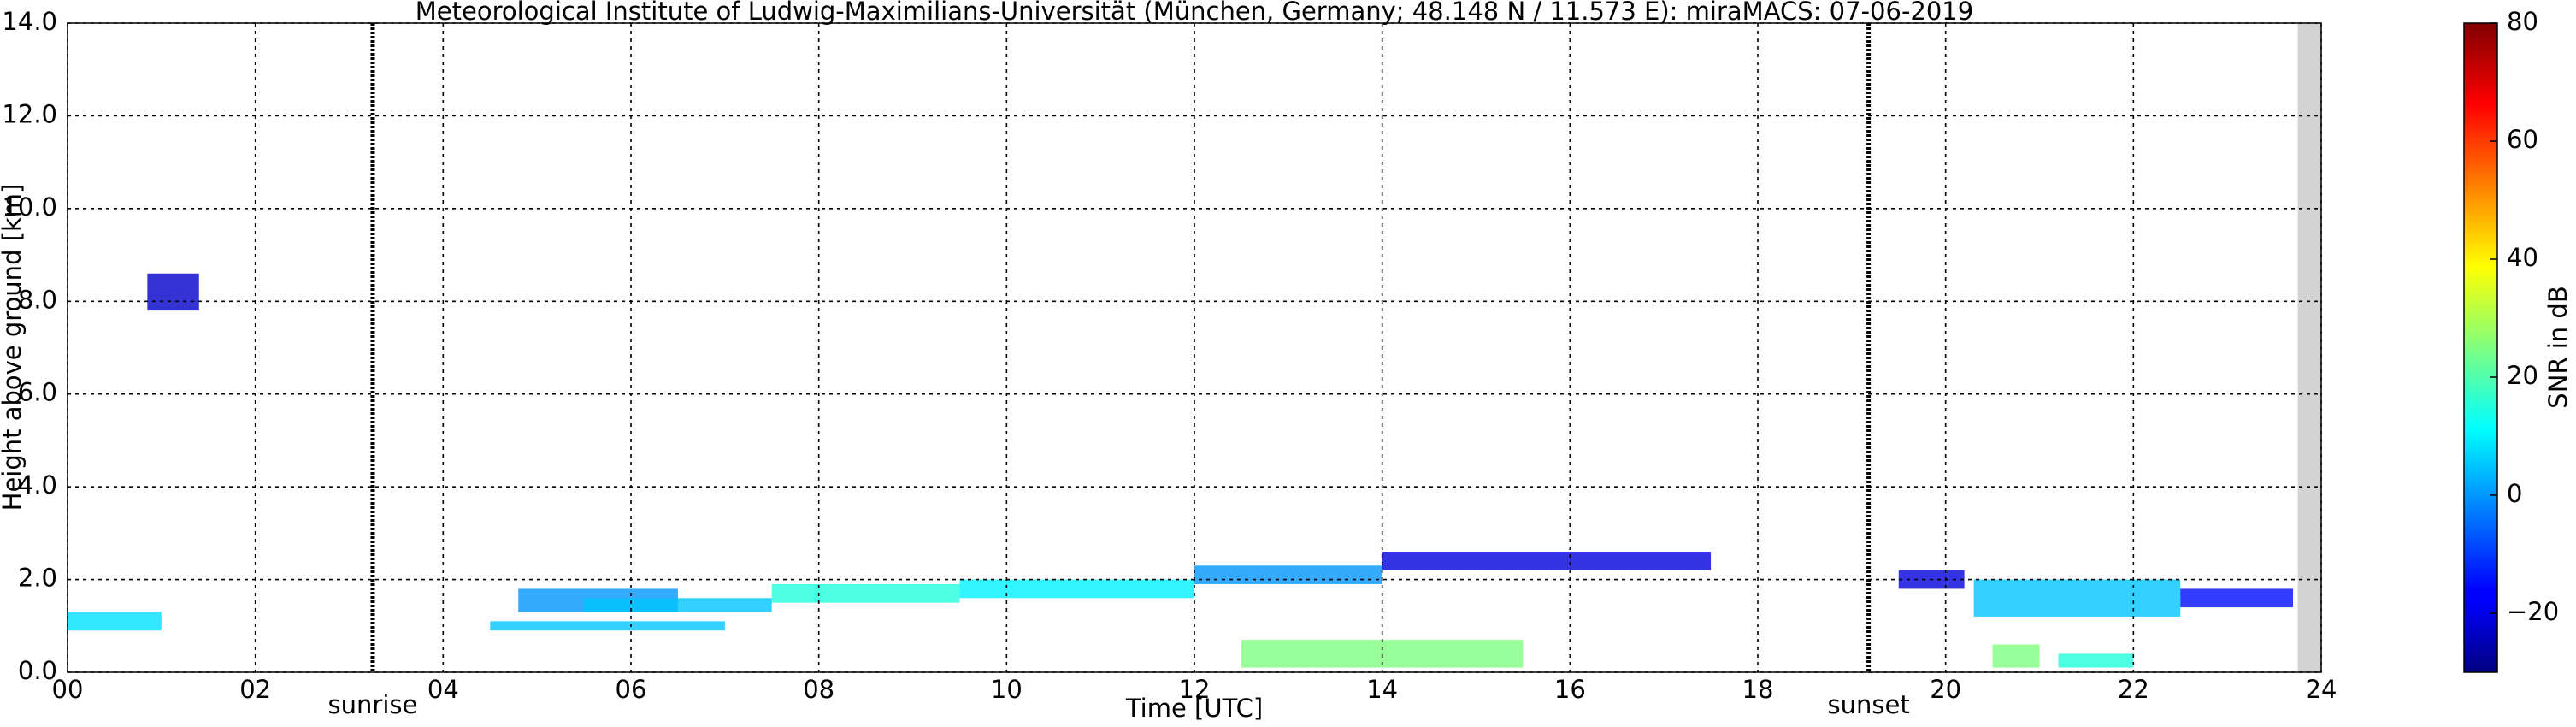  I want to click on x-tick-label: 18, so click(1758, 689).